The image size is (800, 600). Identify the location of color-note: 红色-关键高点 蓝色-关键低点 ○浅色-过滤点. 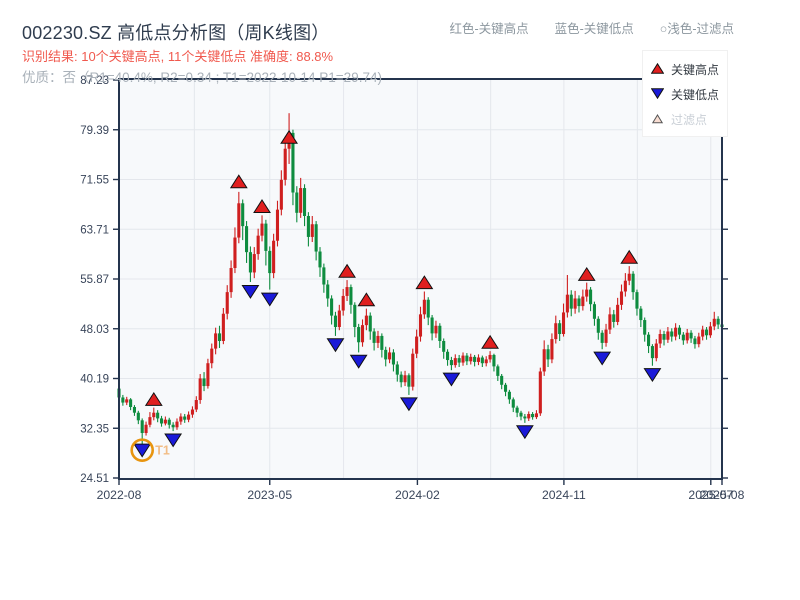
(591, 27).